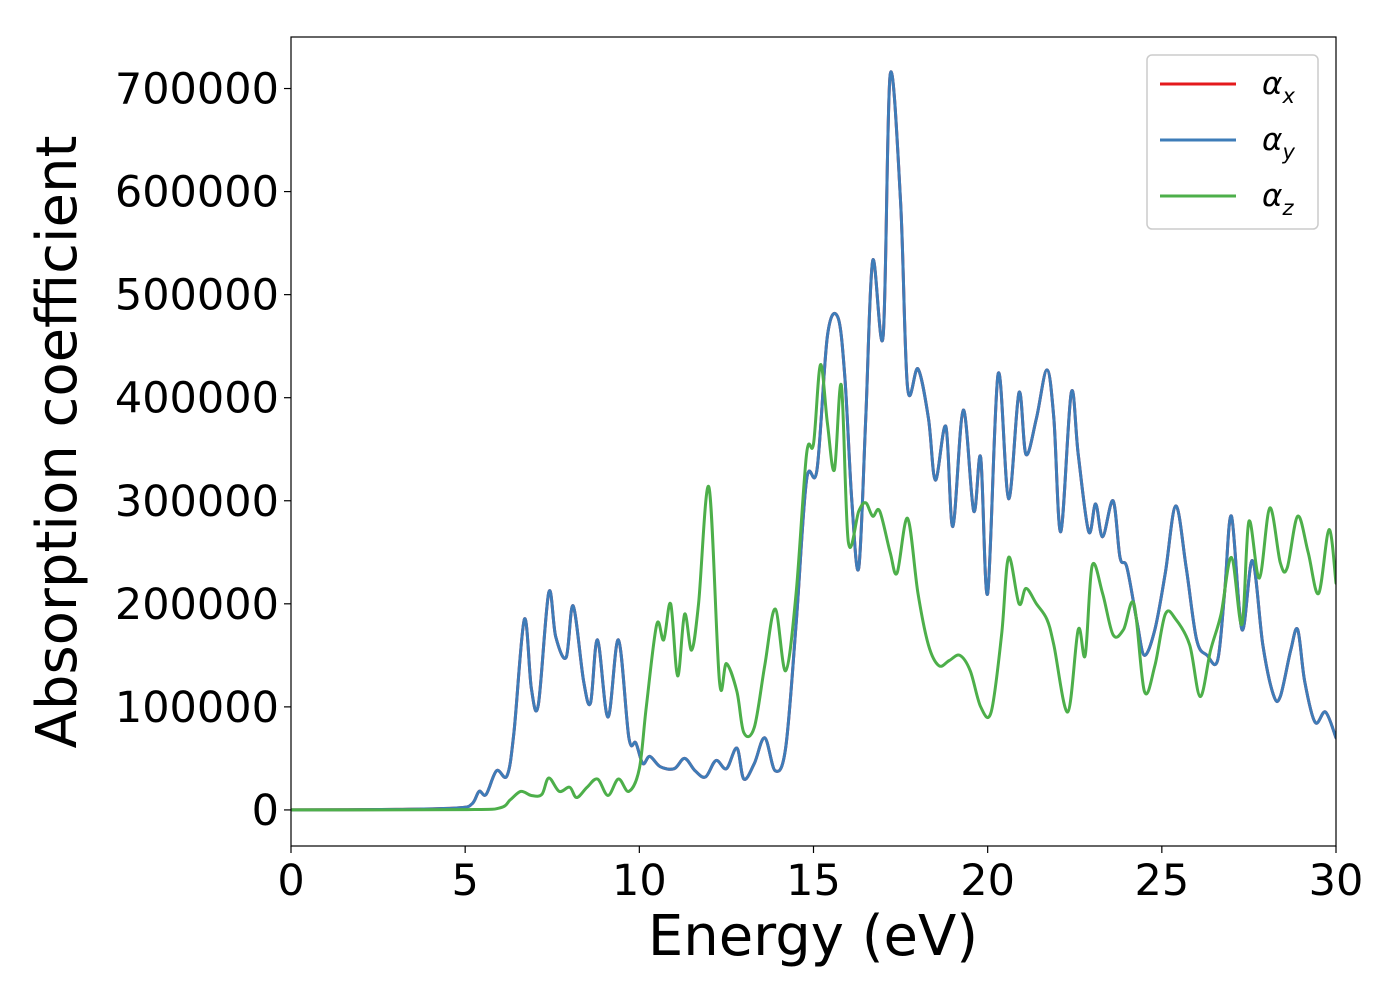  What do you see at coordinates (1287, 208) in the screenshot?
I see `legend-label-subscript: z` at bounding box center [1287, 208].